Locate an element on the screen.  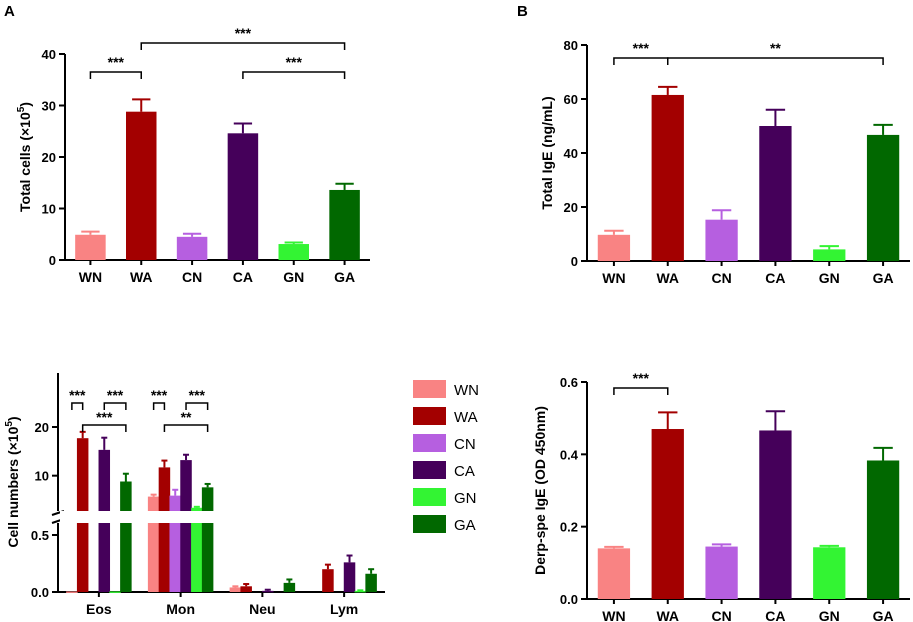
x-tick-label: Neu is located at coordinates (262, 609).